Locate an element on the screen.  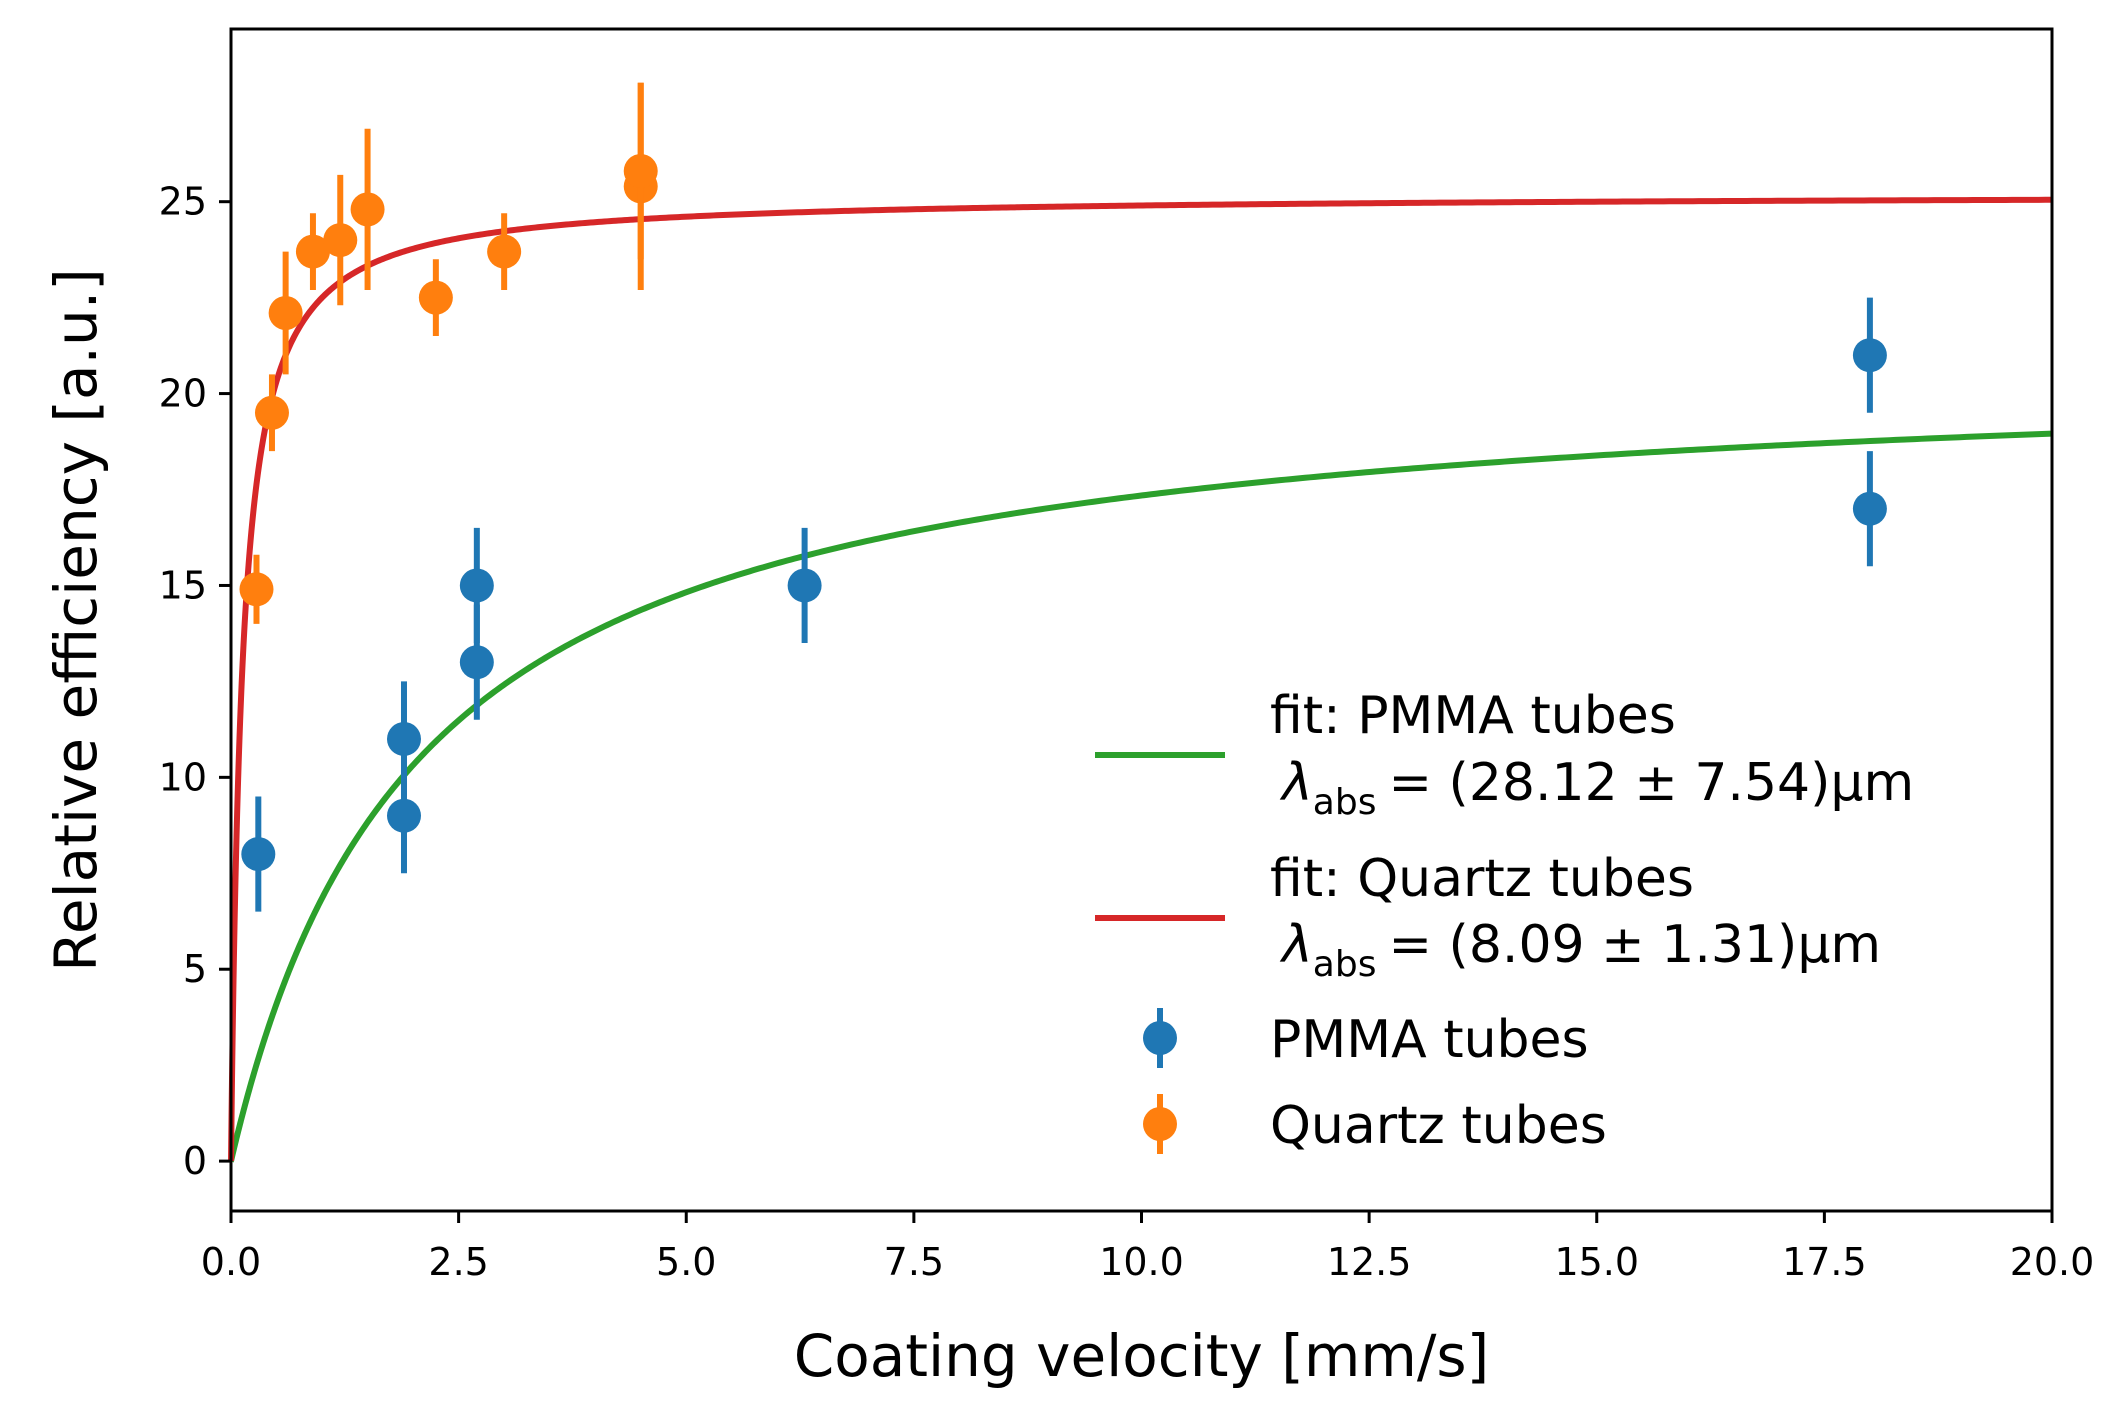
x-tick-label: 7.5 is located at coordinates (914, 1262).